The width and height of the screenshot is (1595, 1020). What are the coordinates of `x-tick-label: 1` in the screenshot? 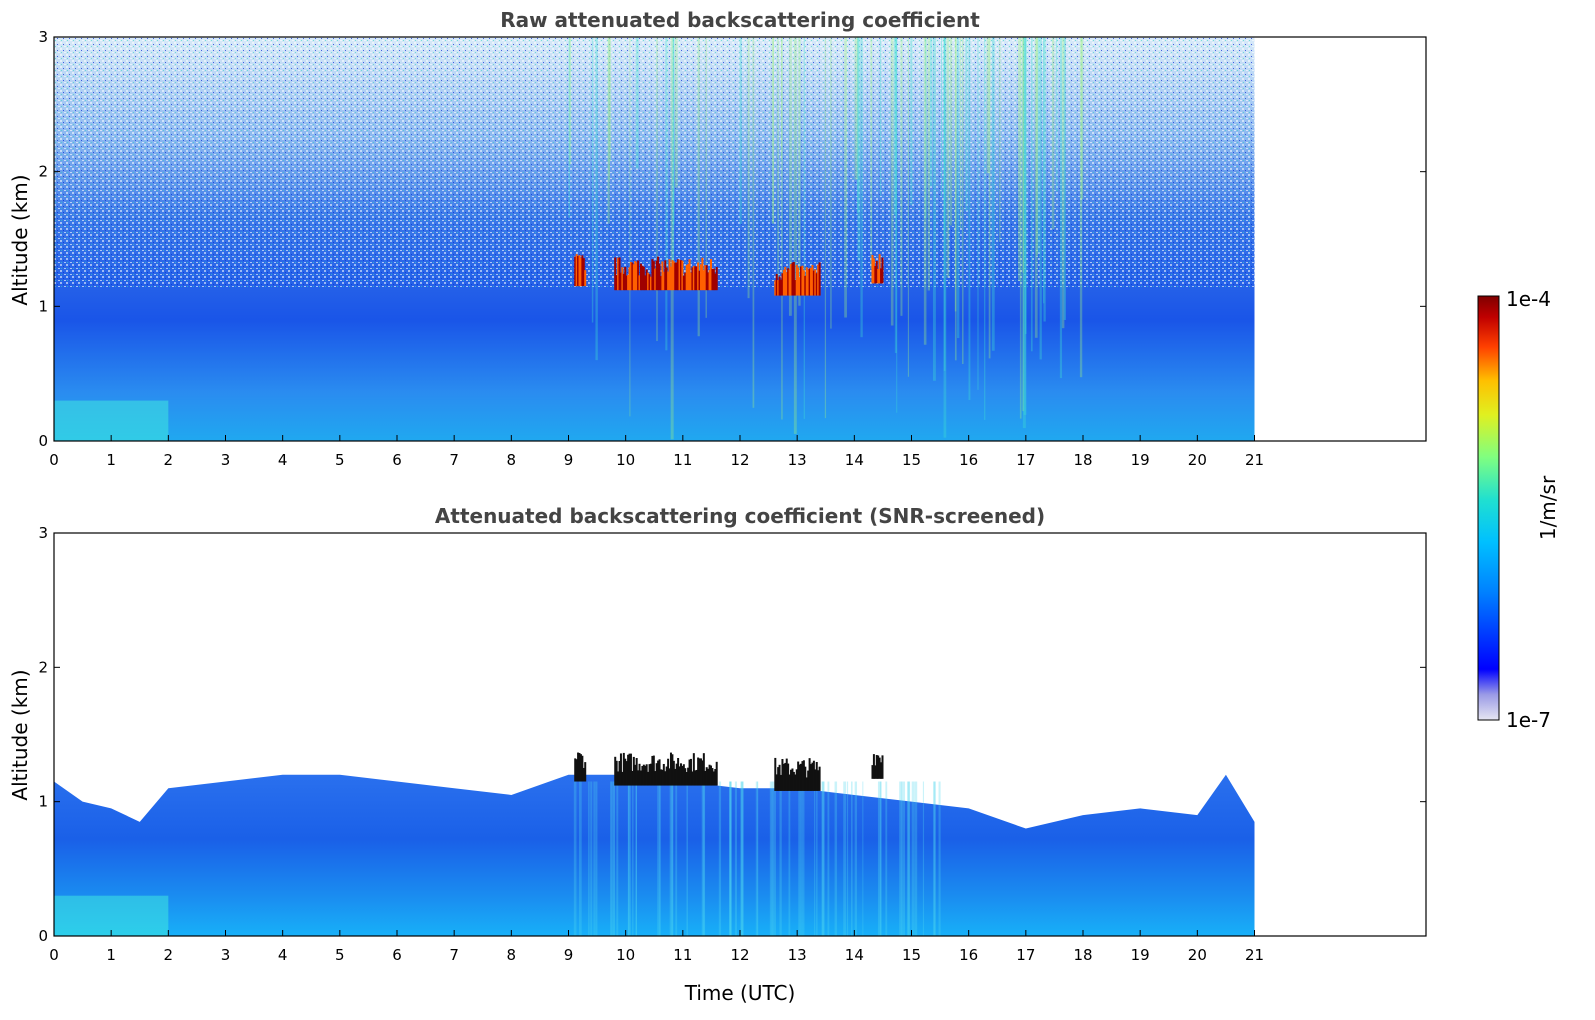 It's located at (111, 955).